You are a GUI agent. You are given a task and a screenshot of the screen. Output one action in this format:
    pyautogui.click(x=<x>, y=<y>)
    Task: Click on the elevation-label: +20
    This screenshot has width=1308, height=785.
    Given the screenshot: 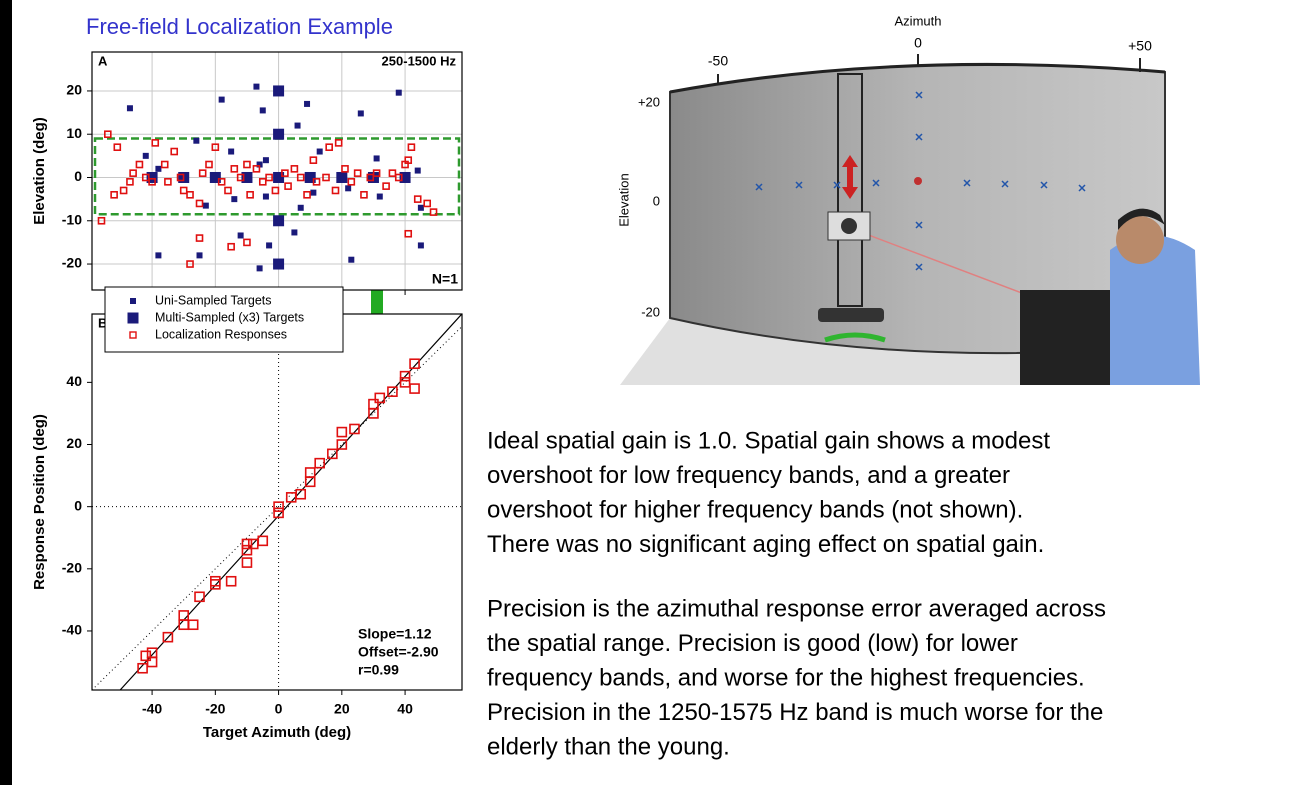 What is the action you would take?
    pyautogui.click(x=649, y=101)
    